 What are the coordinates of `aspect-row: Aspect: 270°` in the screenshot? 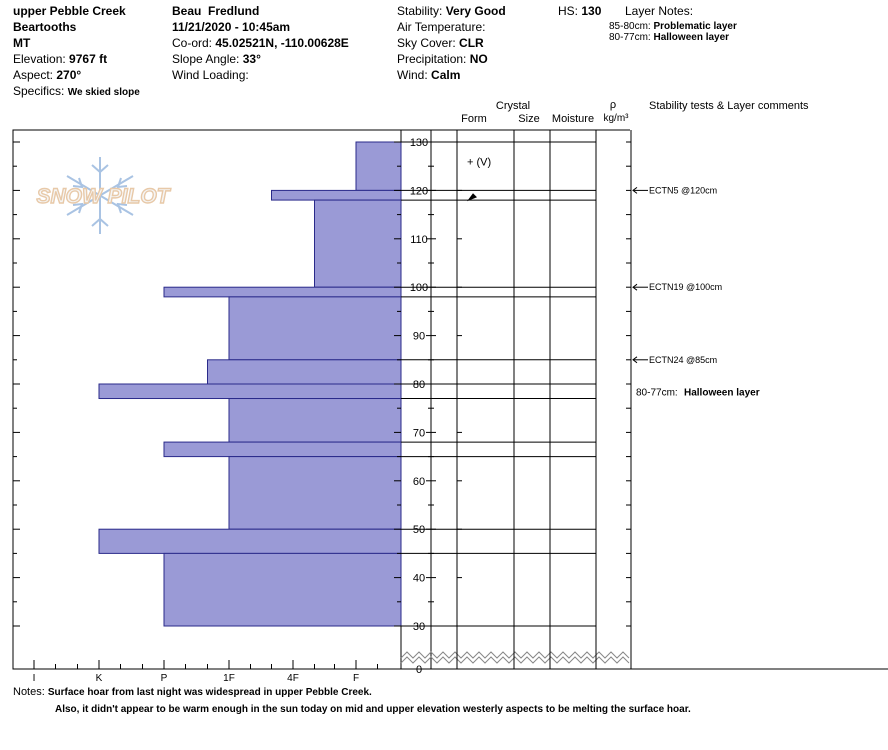 It's located at (47, 75).